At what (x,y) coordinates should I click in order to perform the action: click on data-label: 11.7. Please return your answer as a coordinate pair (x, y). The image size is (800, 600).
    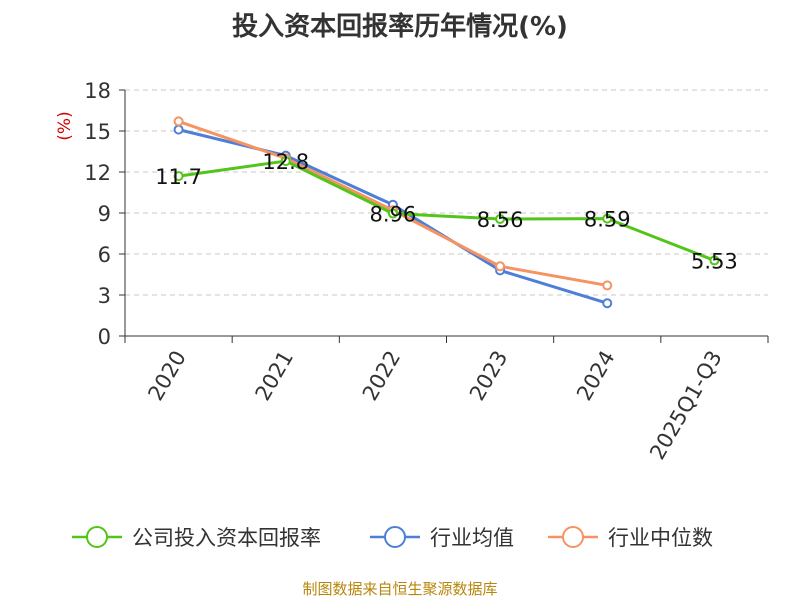
    Looking at the image, I should click on (178, 177).